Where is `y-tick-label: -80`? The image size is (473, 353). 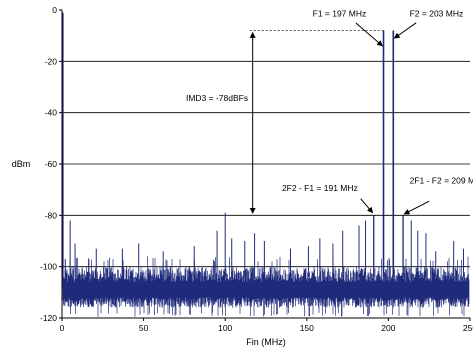
y-tick-label: -80 is located at coordinates (51, 215).